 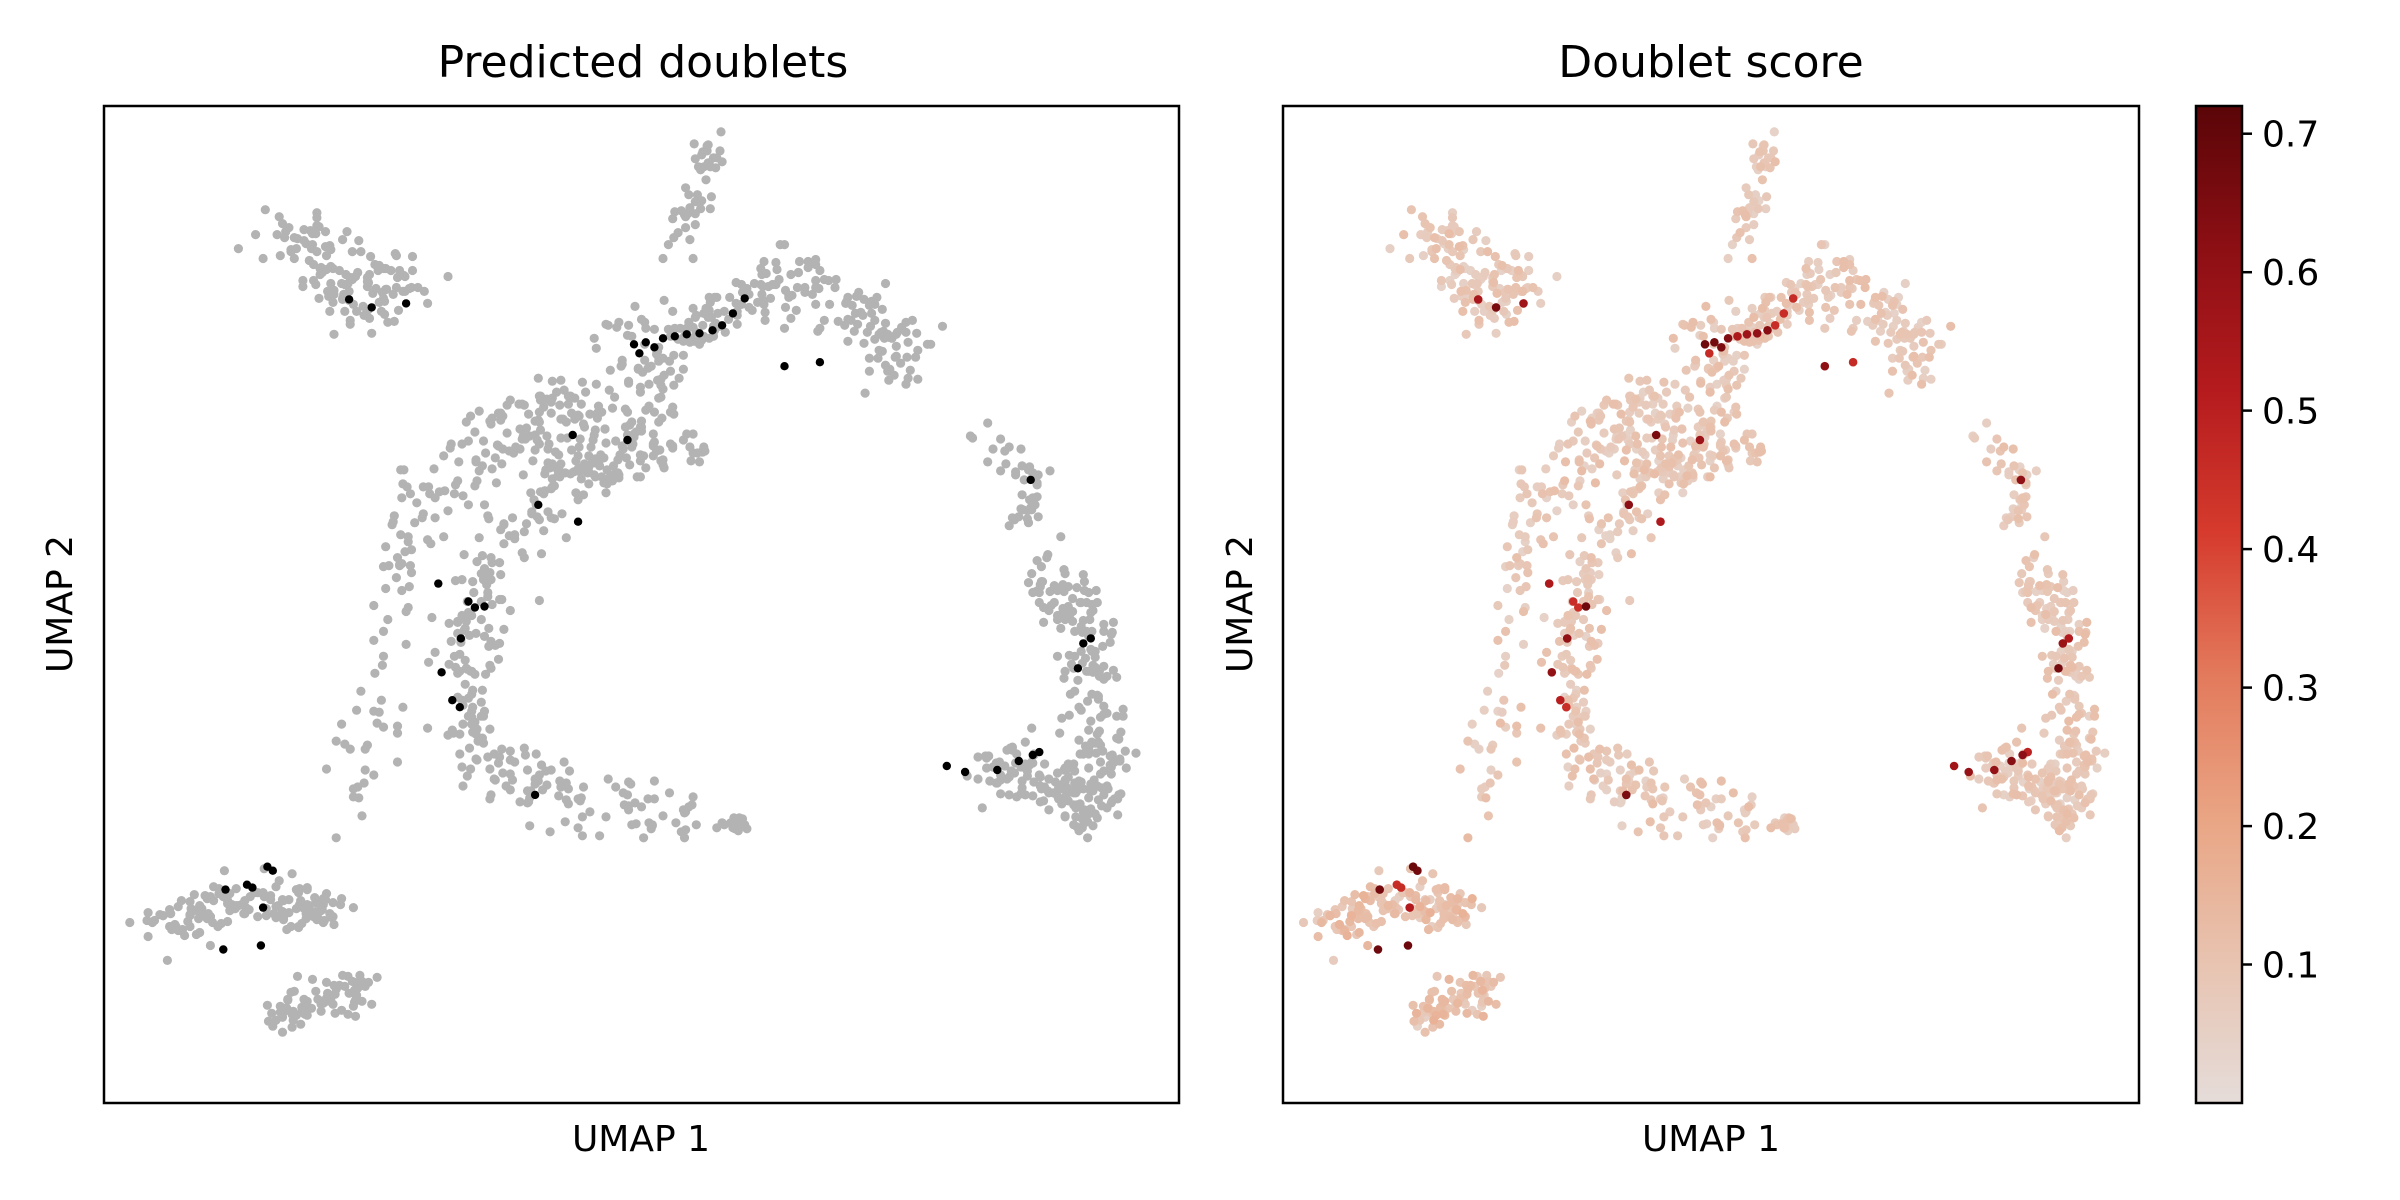 What do you see at coordinates (643, 62) in the screenshot?
I see `left-chart-title: Predicted doublets` at bounding box center [643, 62].